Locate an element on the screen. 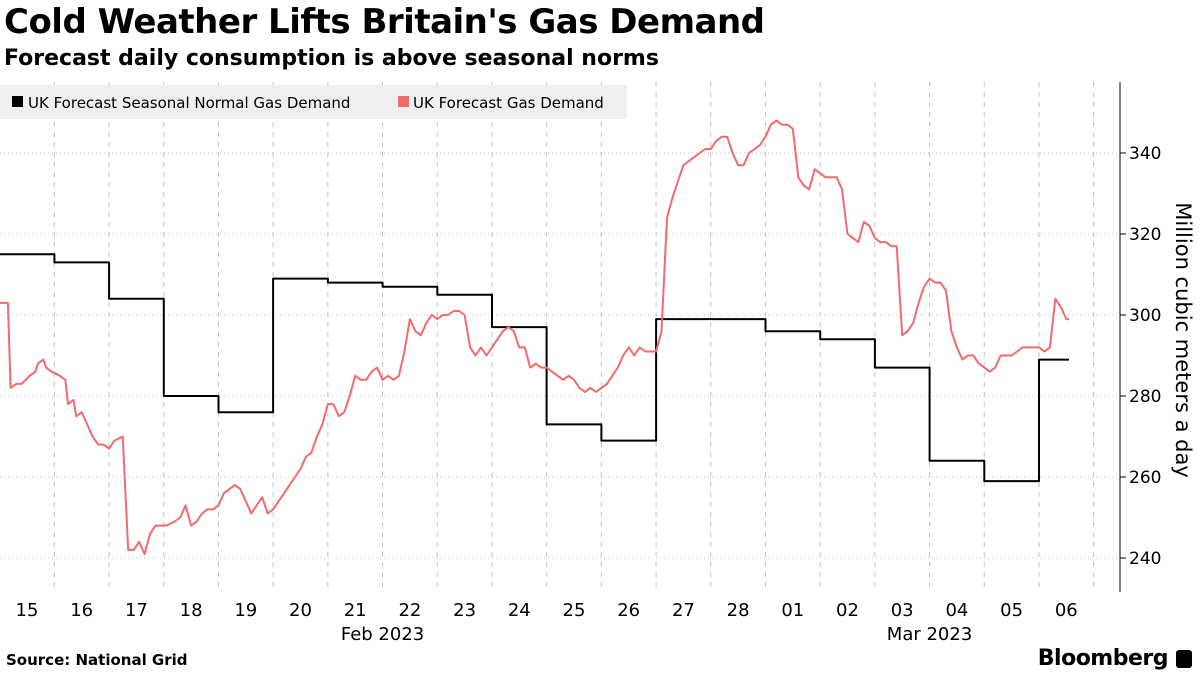 This screenshot has width=1200, height=675. source-note: Source: National Grid is located at coordinates (97, 660).